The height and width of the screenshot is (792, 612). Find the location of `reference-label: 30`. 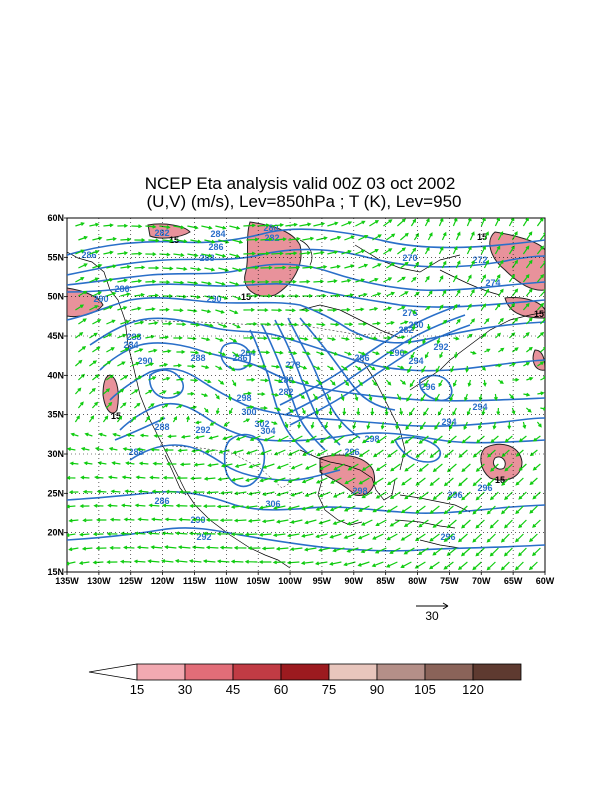

reference-label: 30 is located at coordinates (432, 616).